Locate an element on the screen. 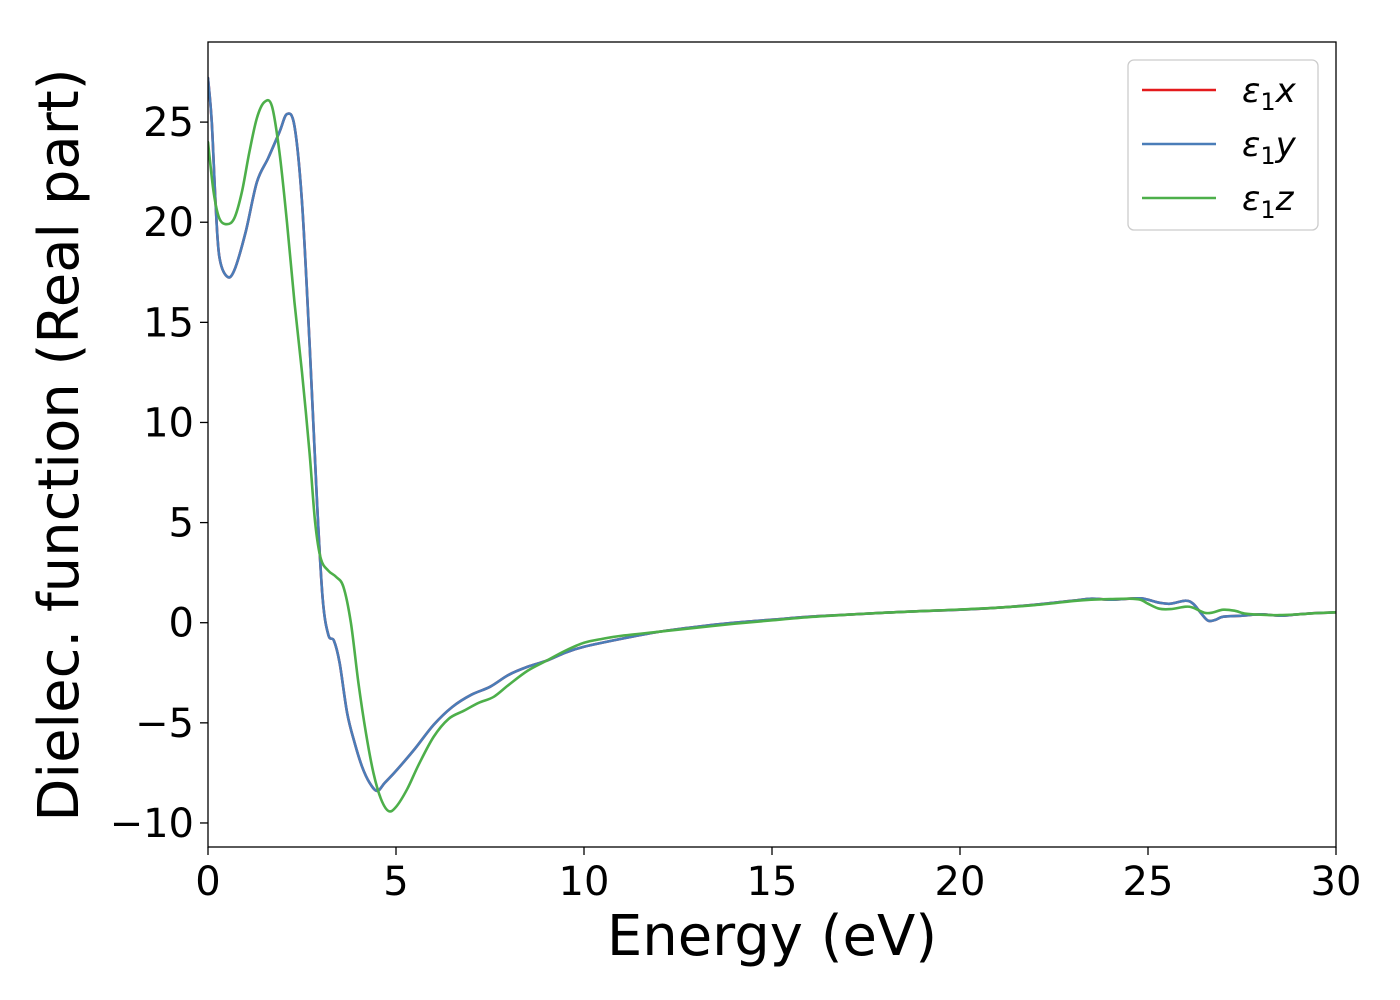 The image size is (1400, 1000). y-axis-ticks: −10 −5 0 5 10 15 20 25 is located at coordinates (159, 473).